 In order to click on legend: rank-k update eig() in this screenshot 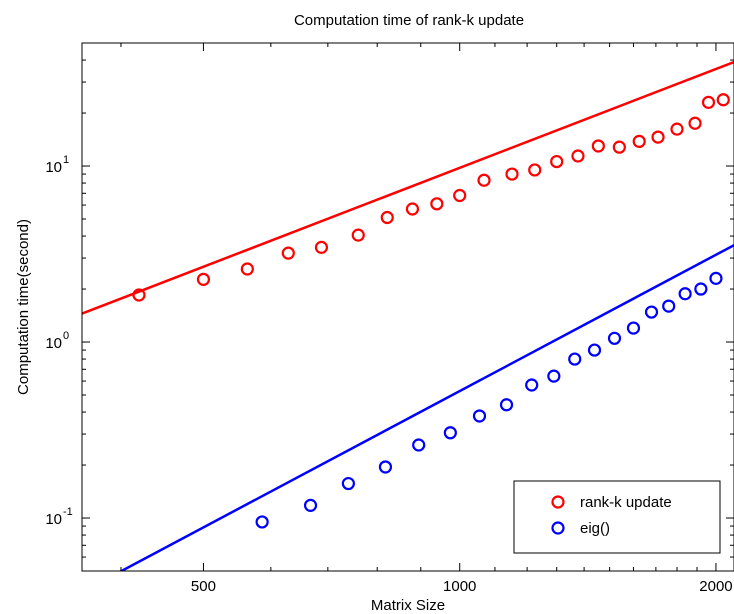, I will do `click(617, 517)`.